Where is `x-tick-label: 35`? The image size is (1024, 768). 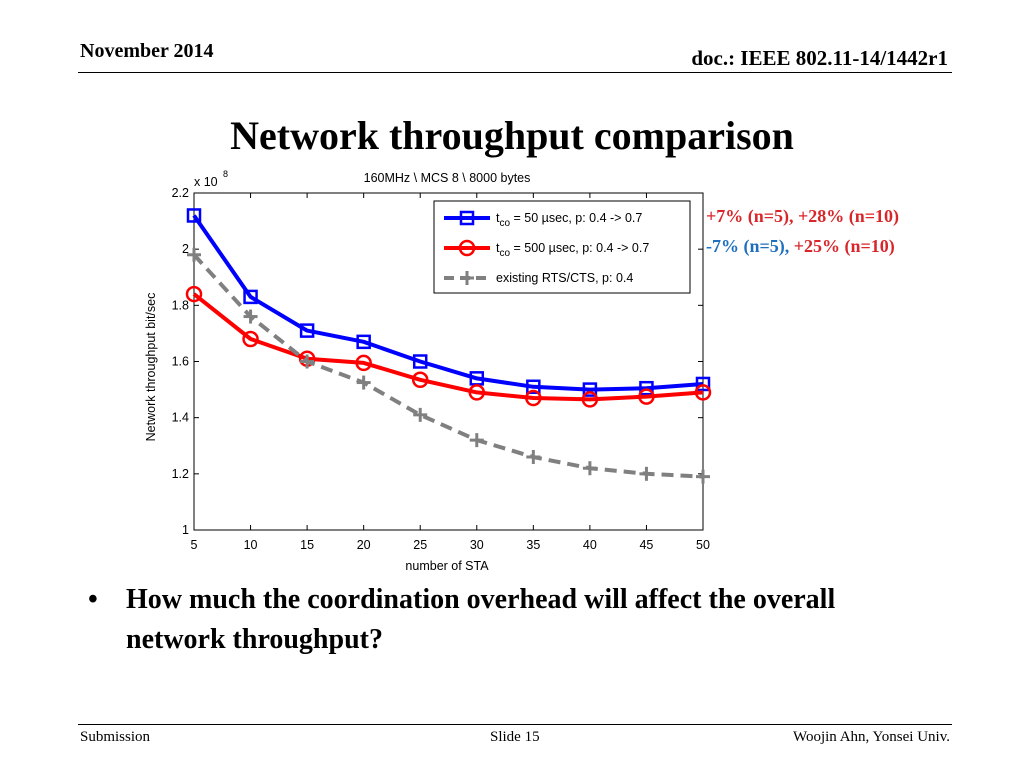 x-tick-label: 35 is located at coordinates (533, 545).